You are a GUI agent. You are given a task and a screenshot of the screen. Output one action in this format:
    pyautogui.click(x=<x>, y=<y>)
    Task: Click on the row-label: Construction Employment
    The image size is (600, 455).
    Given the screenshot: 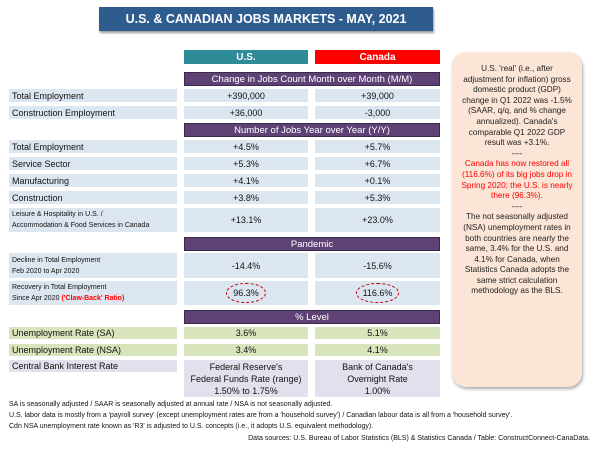 What is the action you would take?
    pyautogui.click(x=93, y=112)
    